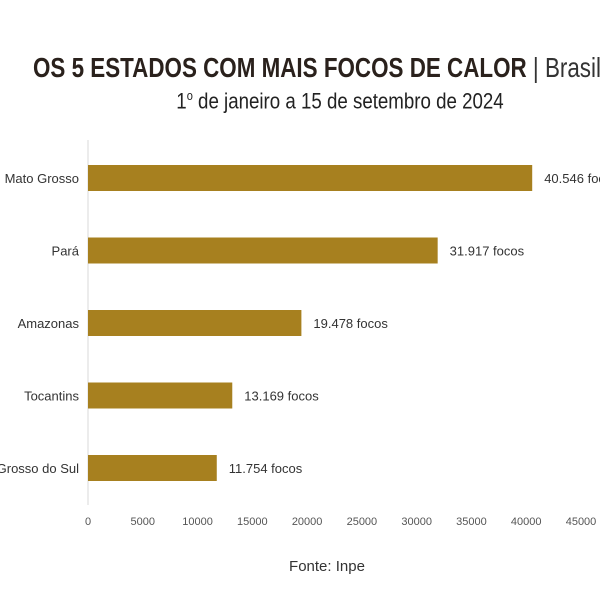 Image resolution: width=600 pixels, height=600 pixels. I want to click on x-tick-label-2: 10000, so click(197, 522).